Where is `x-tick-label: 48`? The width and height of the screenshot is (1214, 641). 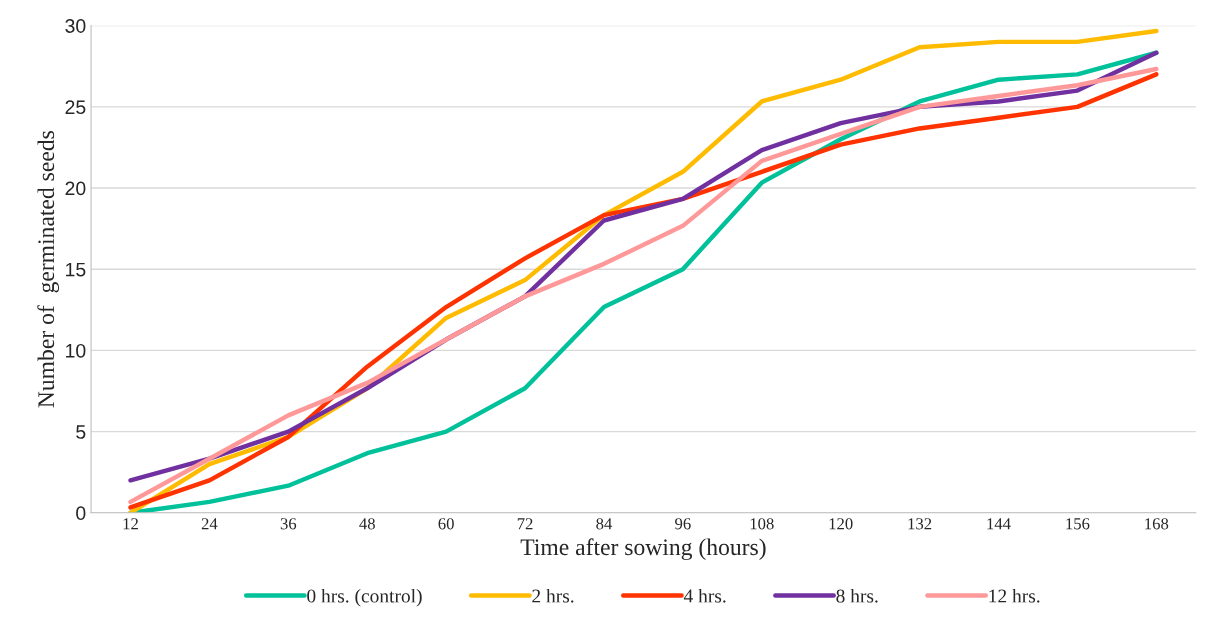 x-tick-label: 48 is located at coordinates (367, 524).